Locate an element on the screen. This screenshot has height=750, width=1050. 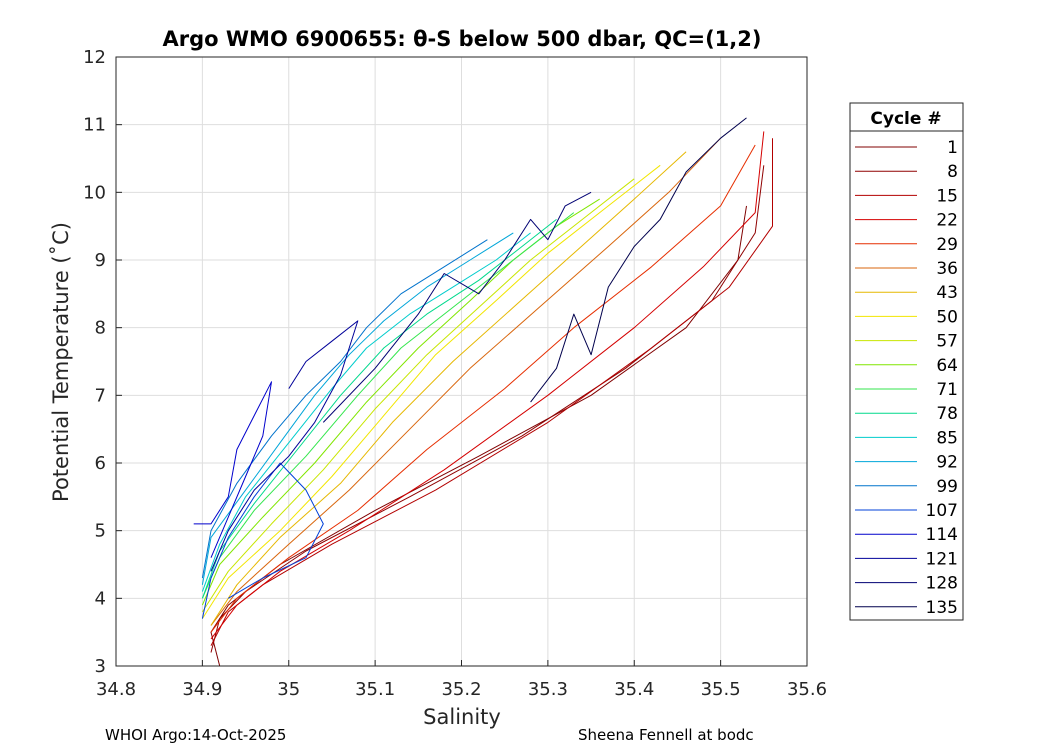
legend-label: 50 is located at coordinates (947, 317).